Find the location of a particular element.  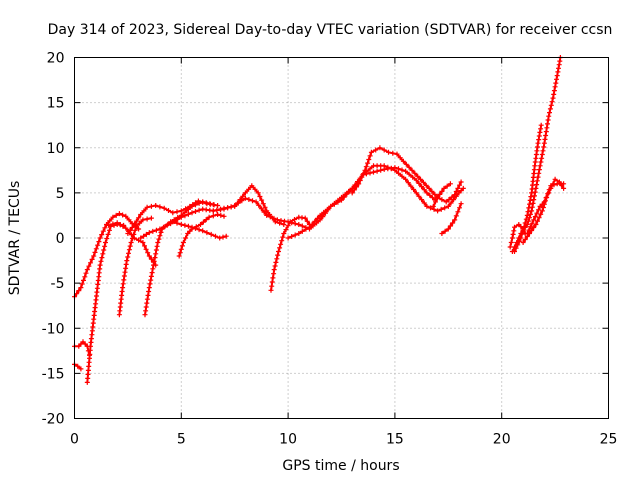

x-tick-labels: 0 5 10 15 20 25 is located at coordinates (343, 440).